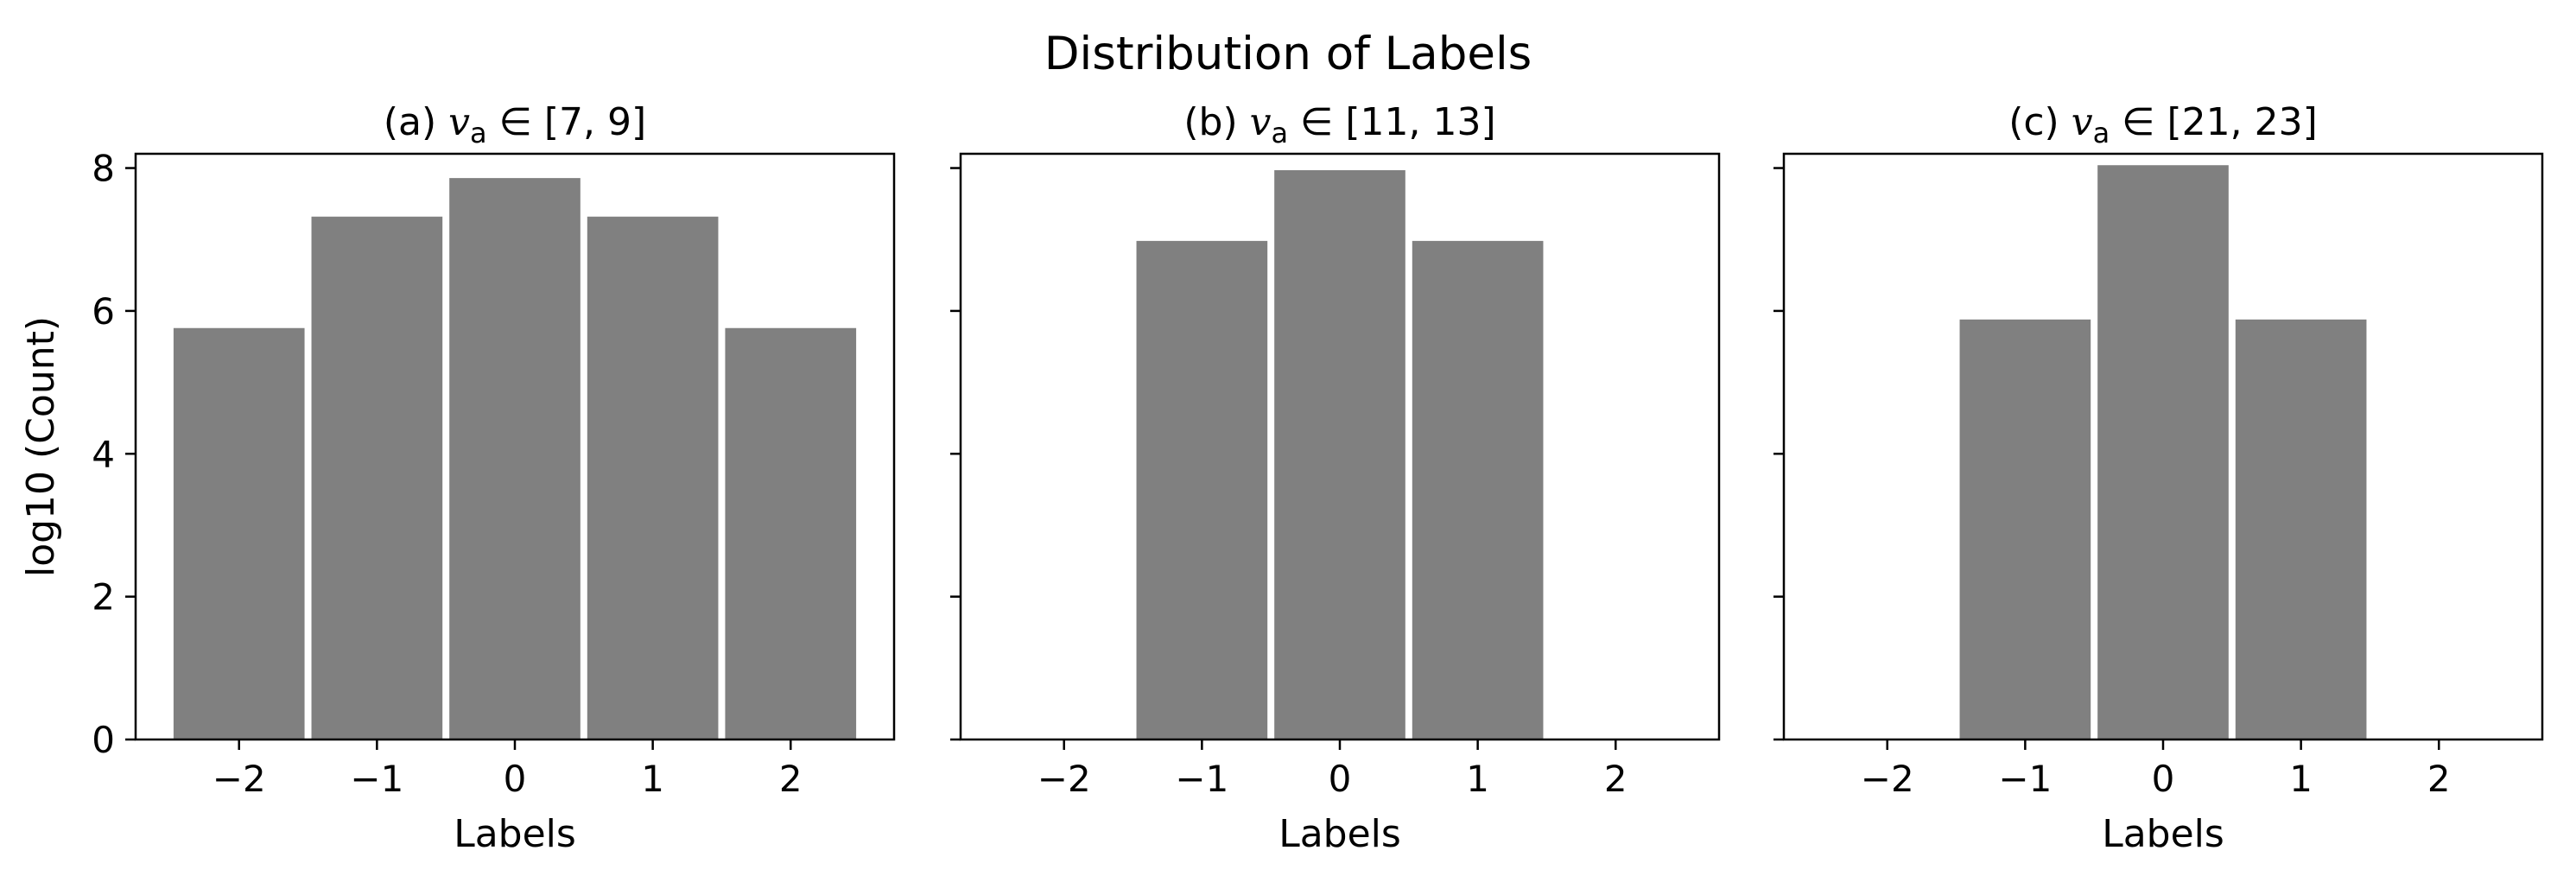  What do you see at coordinates (103, 311) in the screenshot?
I see `y-tick-label: 6` at bounding box center [103, 311].